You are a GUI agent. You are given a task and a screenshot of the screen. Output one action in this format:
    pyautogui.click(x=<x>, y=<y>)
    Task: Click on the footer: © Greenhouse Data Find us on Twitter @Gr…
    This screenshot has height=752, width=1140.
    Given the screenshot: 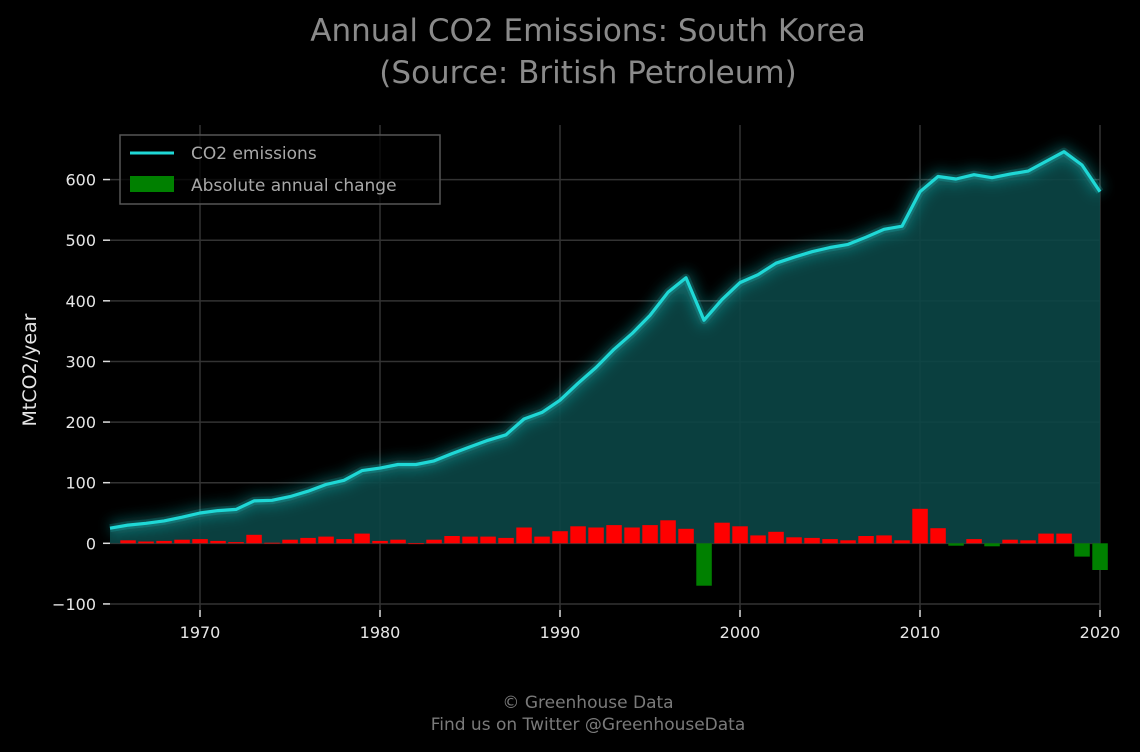 What is the action you would take?
    pyautogui.click(x=570, y=714)
    